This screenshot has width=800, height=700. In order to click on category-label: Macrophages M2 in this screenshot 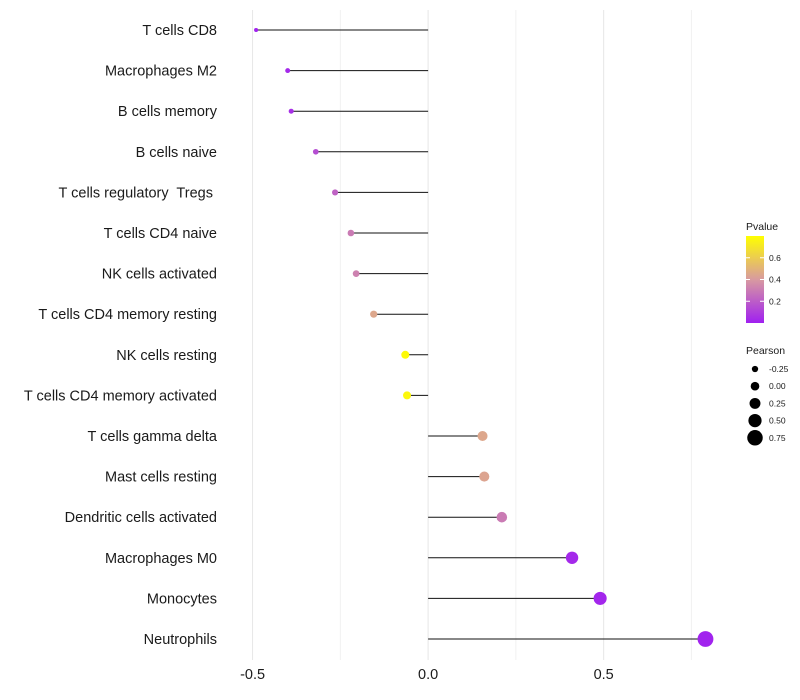, I will do `click(161, 72)`.